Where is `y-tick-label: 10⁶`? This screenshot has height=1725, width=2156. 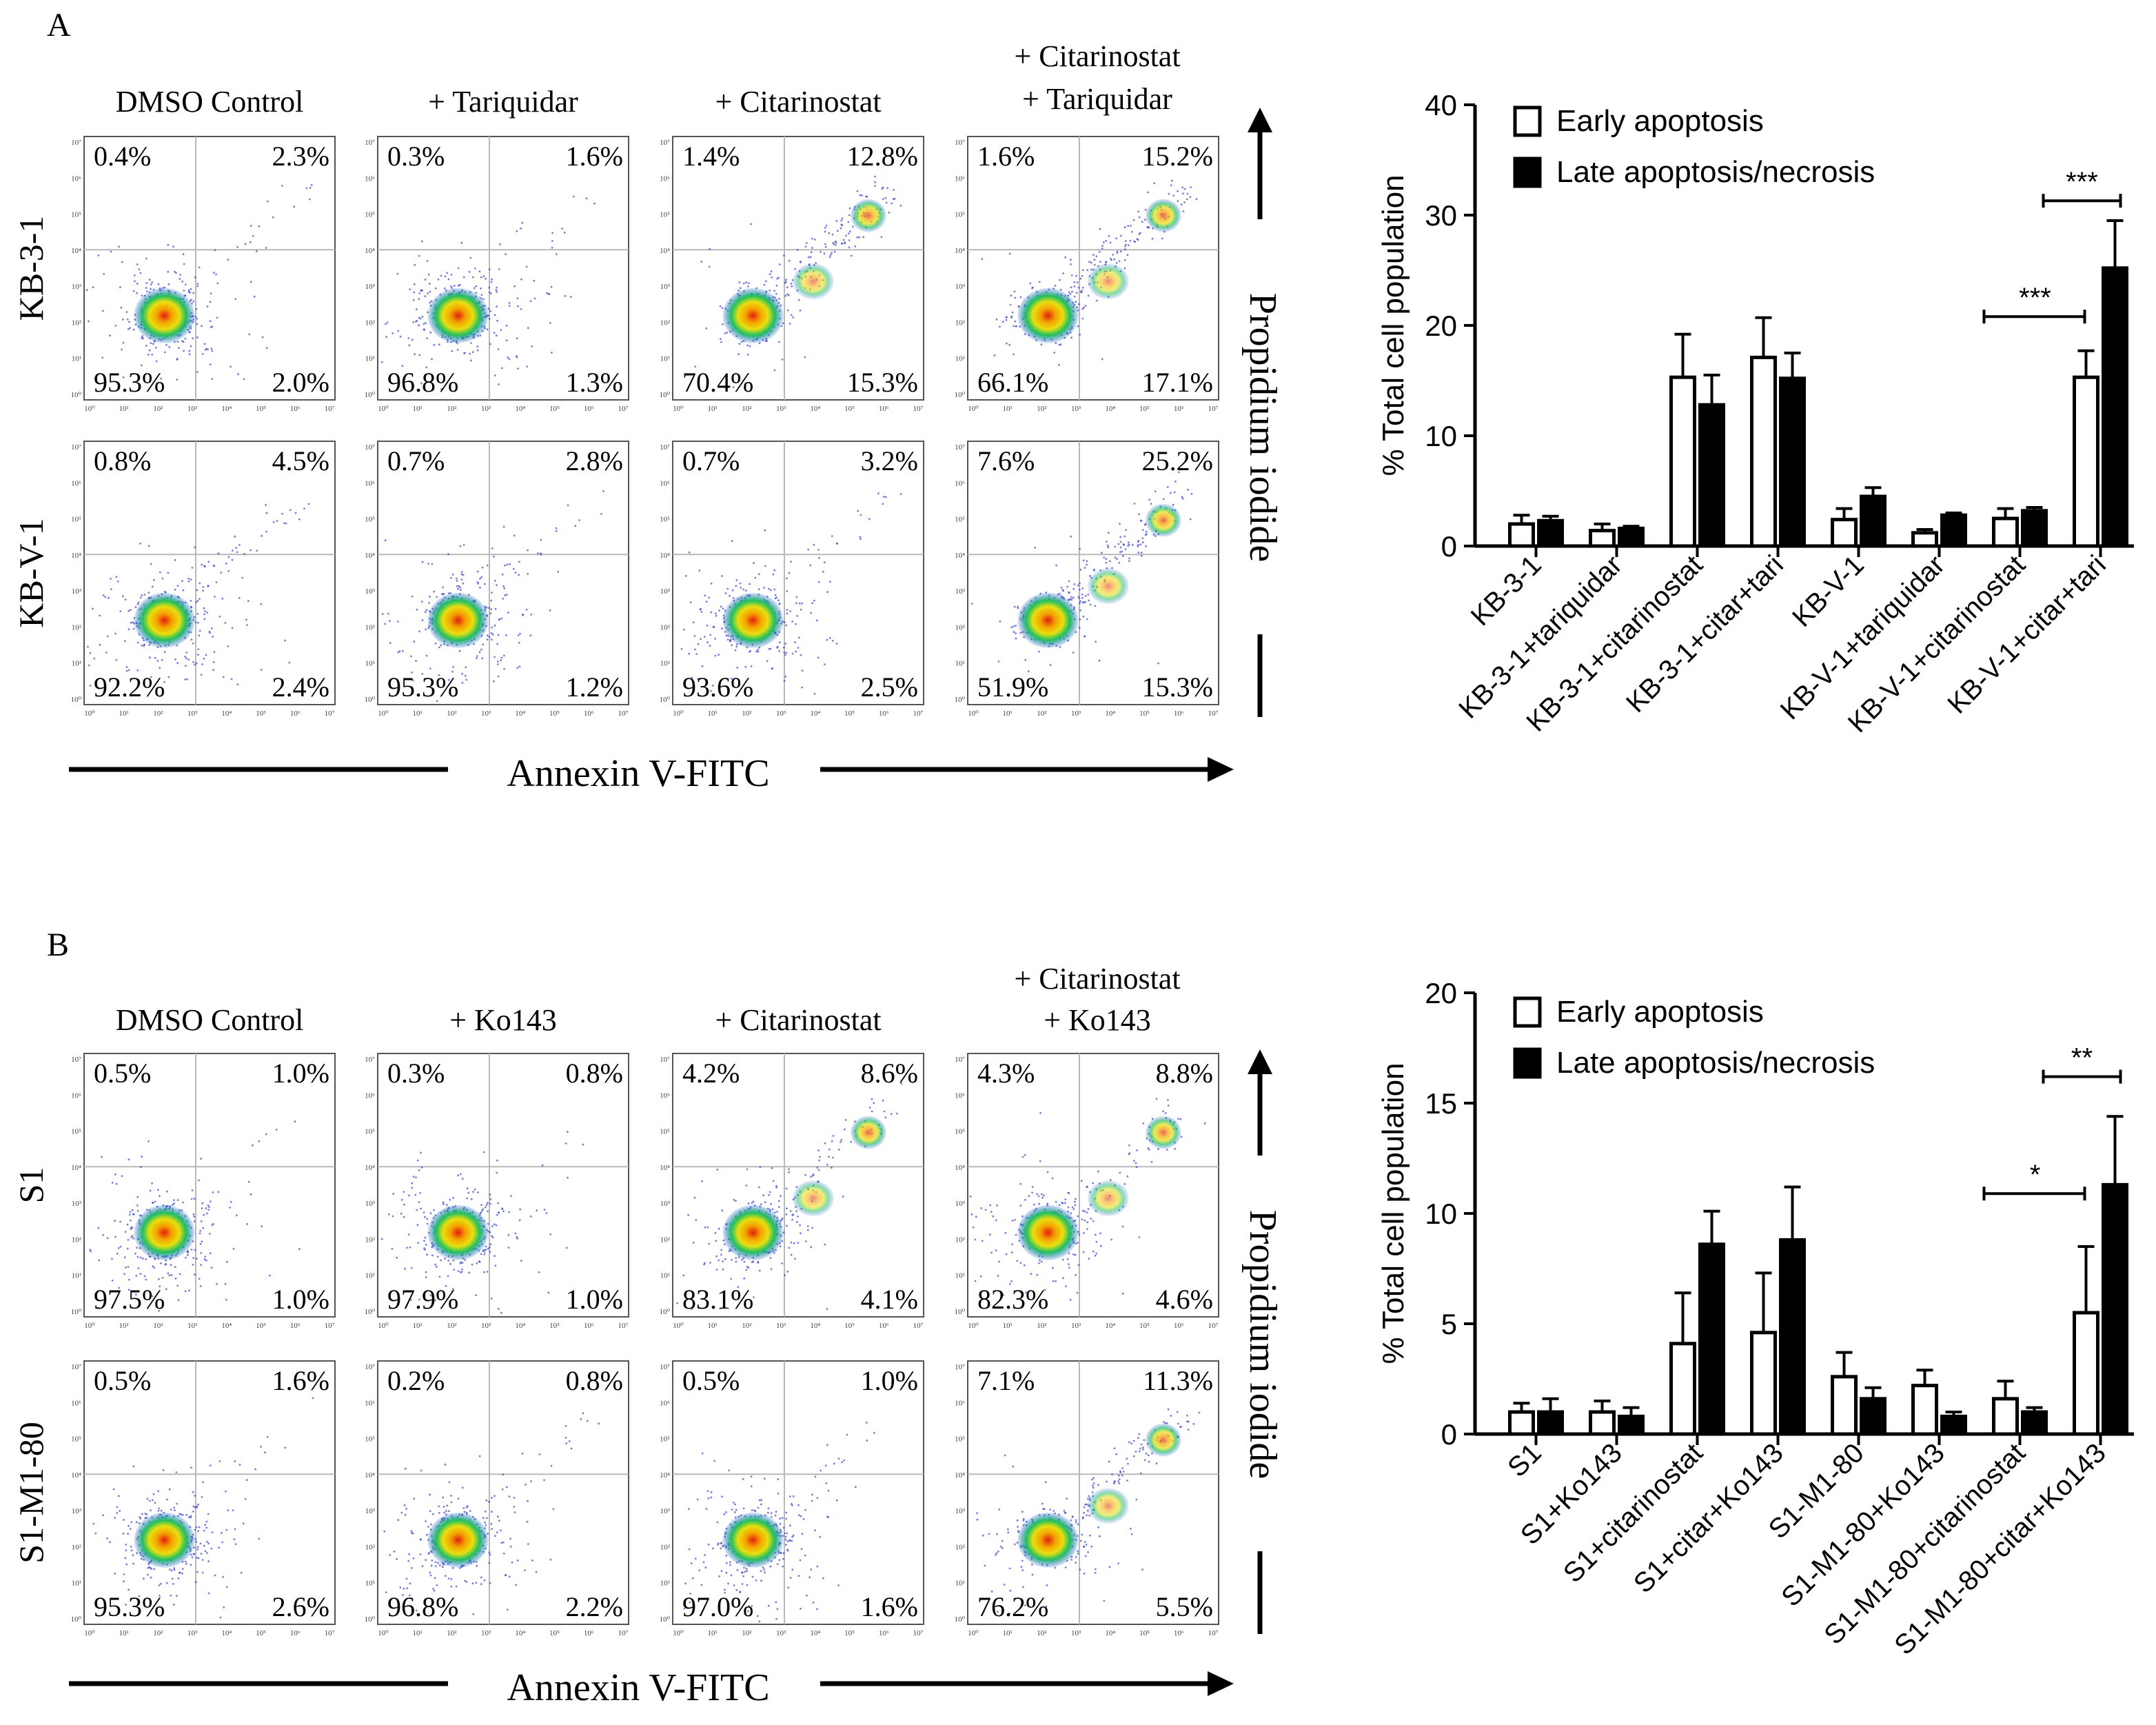
y-tick-label: 10⁶ is located at coordinates (370, 483).